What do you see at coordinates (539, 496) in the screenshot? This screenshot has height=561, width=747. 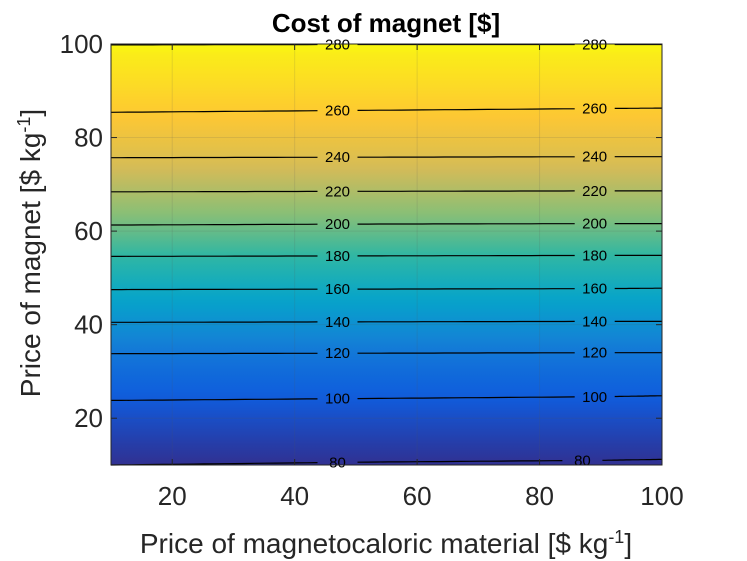 I see `x-tick-label: 80` at bounding box center [539, 496].